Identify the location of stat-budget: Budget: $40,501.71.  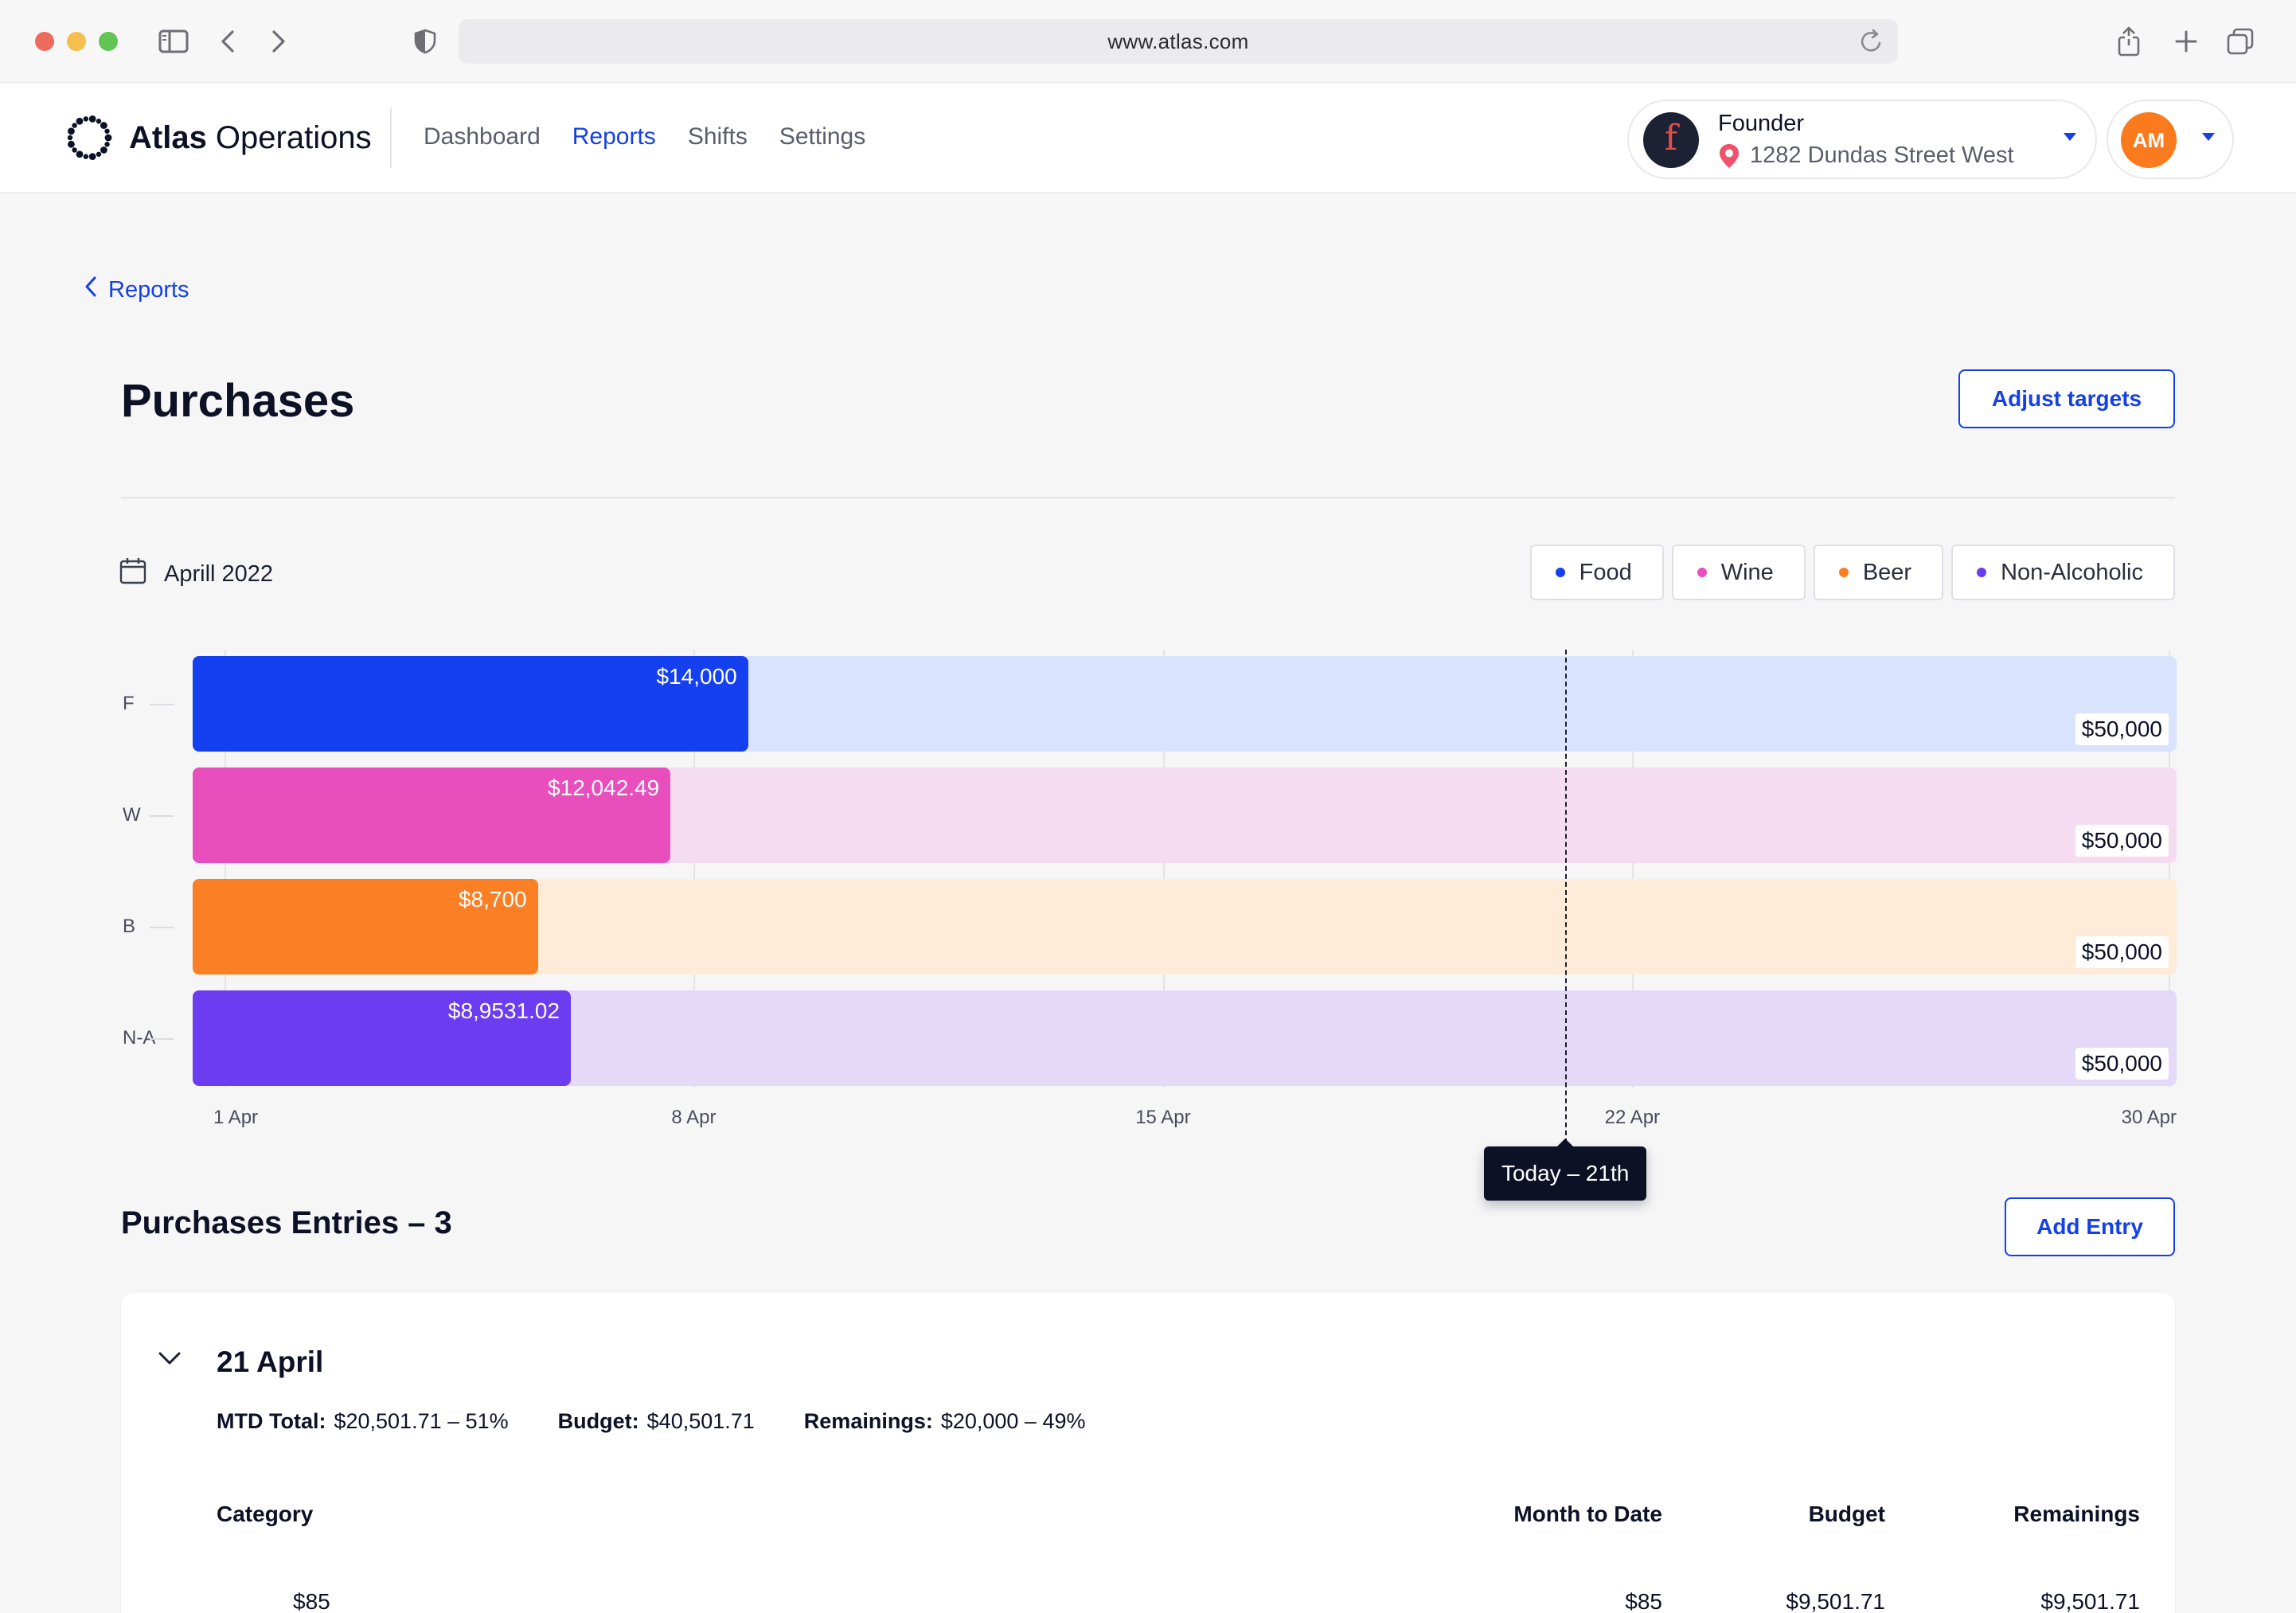
(656, 1421).